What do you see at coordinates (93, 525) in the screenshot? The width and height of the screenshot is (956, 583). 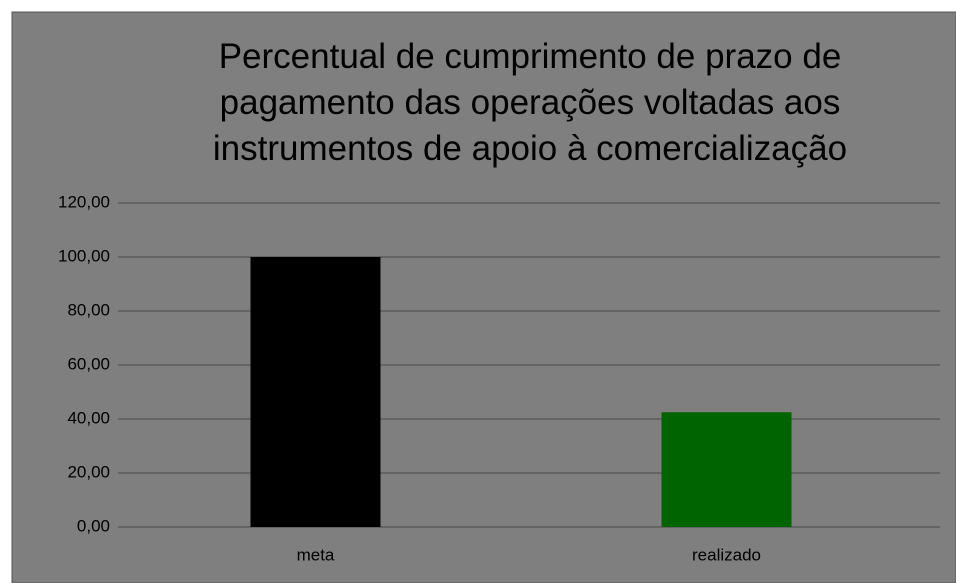 I see `y-tick-label: 0,00` at bounding box center [93, 525].